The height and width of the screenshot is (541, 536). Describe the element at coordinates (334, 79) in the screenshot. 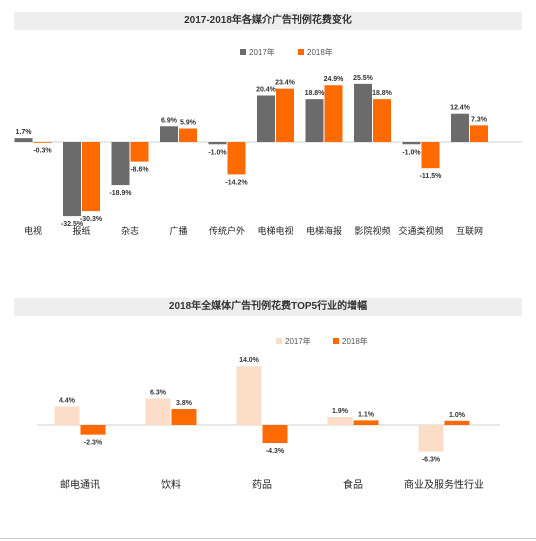

I see `data-label: 24.9%` at that location.